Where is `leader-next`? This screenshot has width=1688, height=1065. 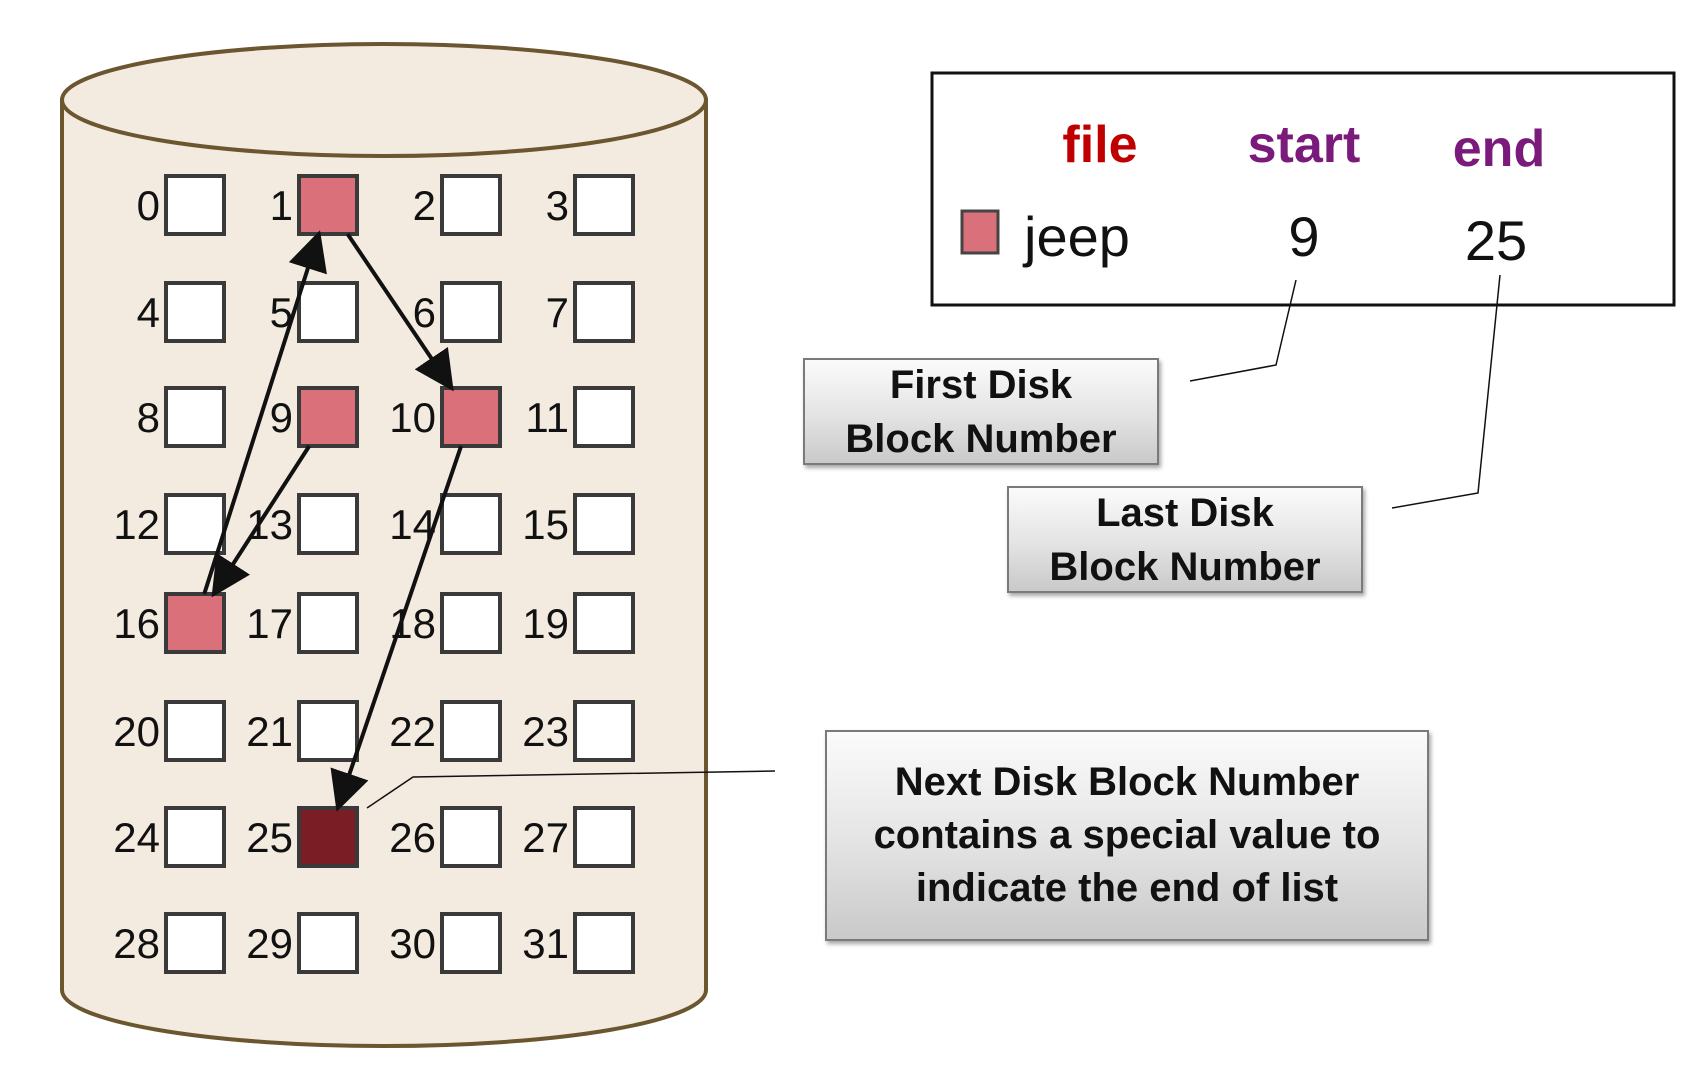 leader-next is located at coordinates (571, 789).